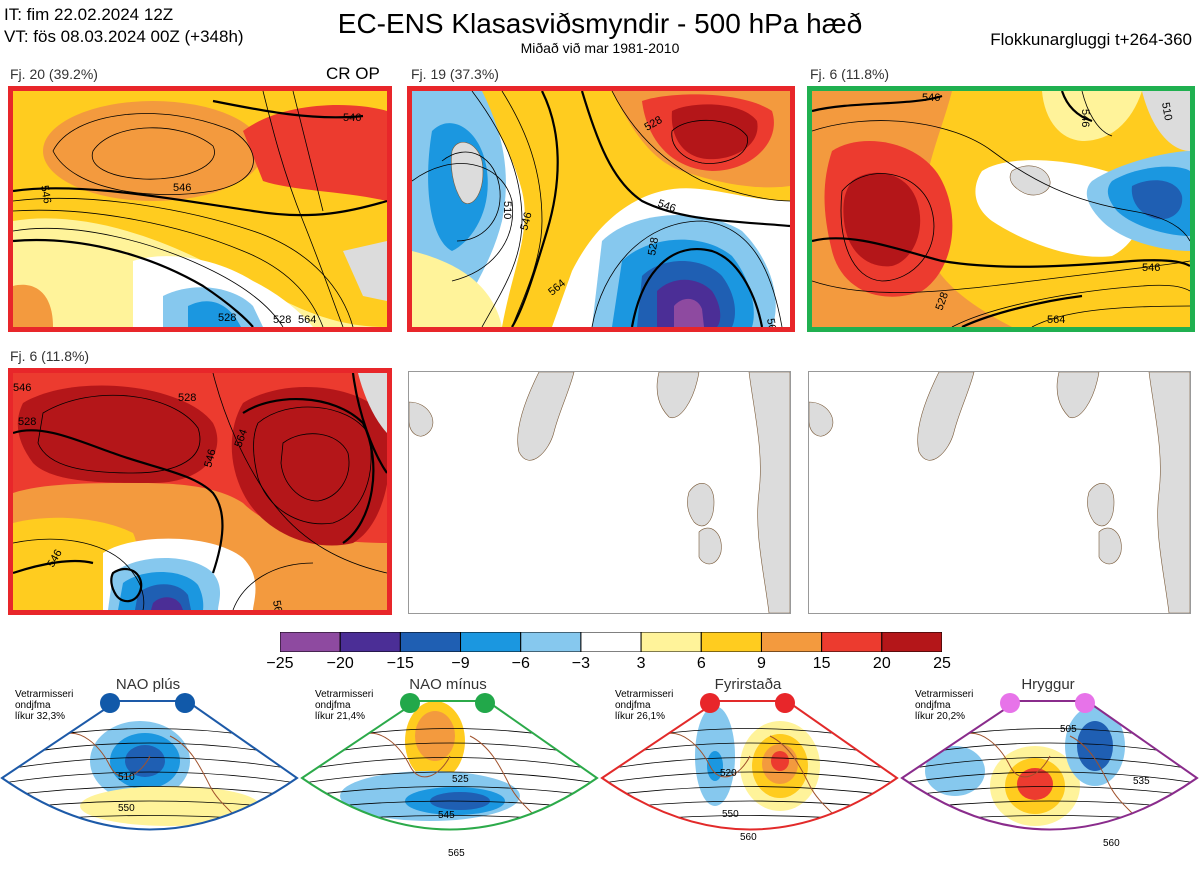 Image resolution: width=1200 pixels, height=876 pixels. What do you see at coordinates (456, 853) in the screenshot?
I see `contour-label: 565` at bounding box center [456, 853].